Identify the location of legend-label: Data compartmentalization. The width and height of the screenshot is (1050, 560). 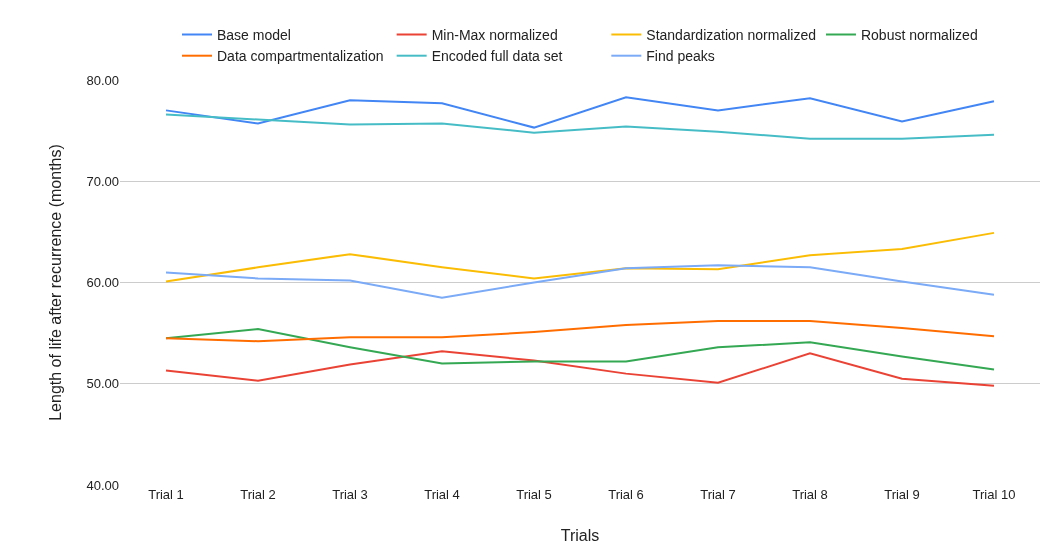
(300, 56).